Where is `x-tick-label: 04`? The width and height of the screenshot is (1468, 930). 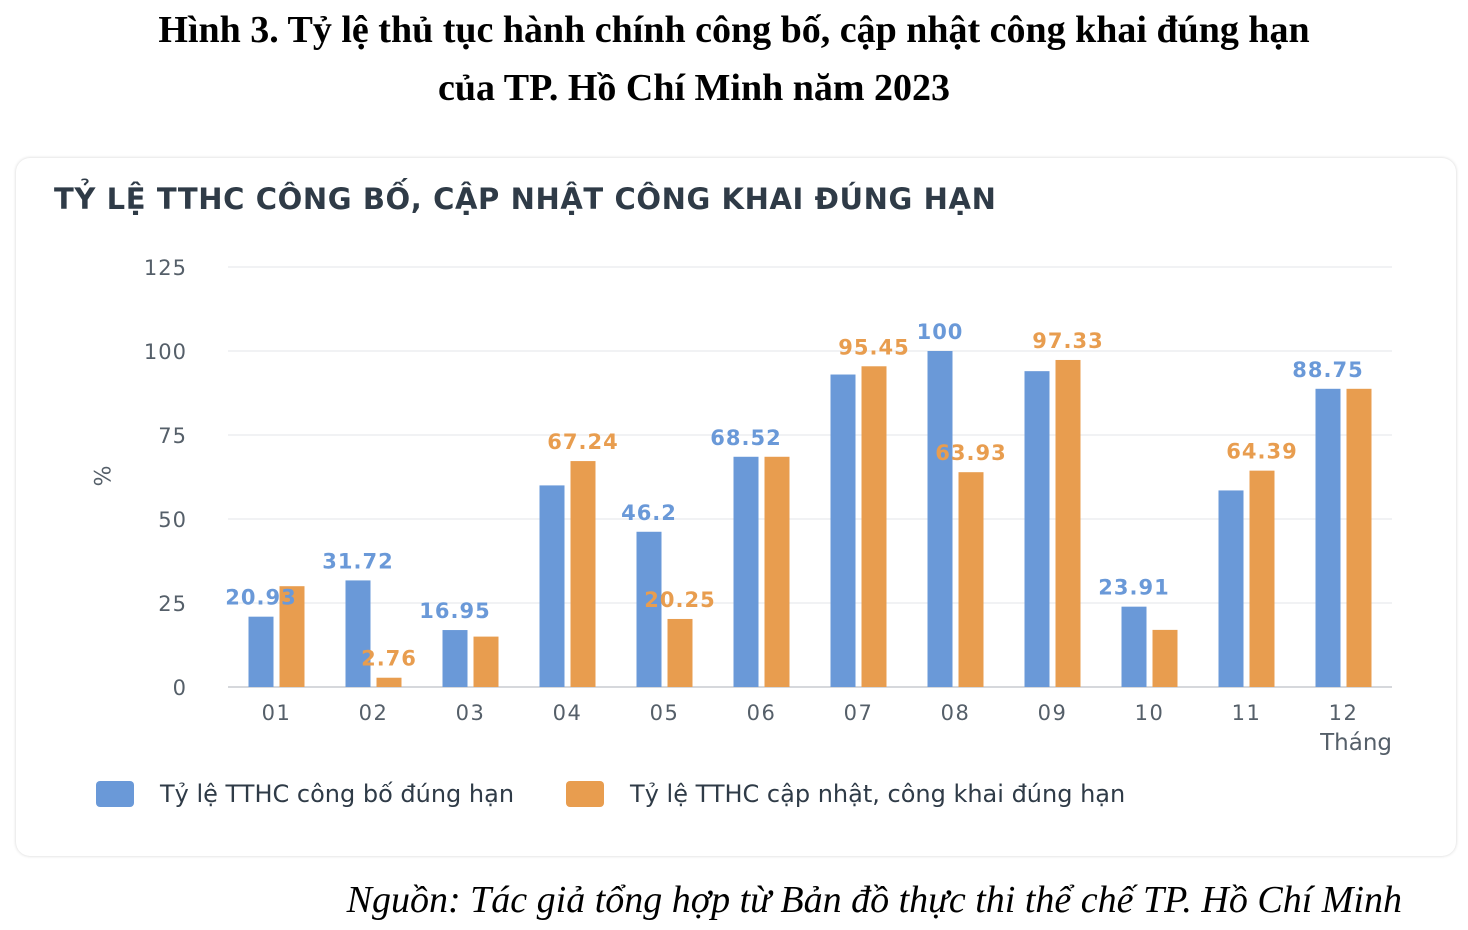 x-tick-label: 04 is located at coordinates (568, 713).